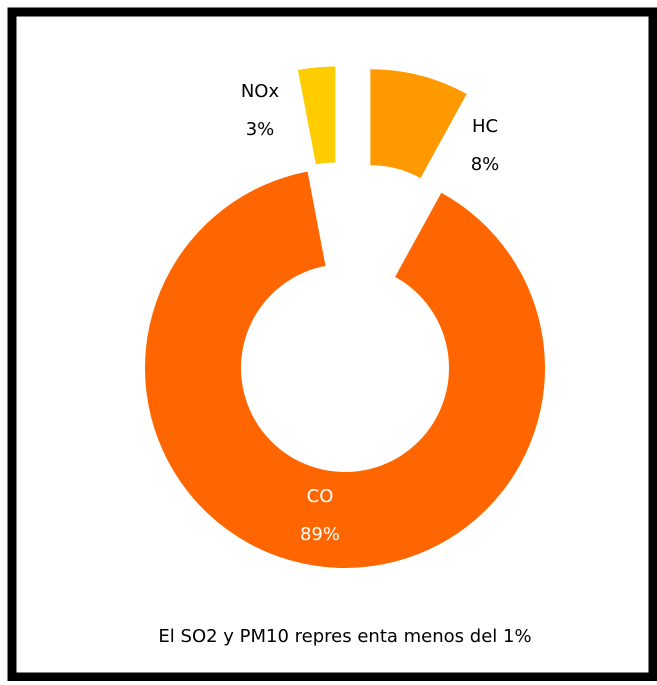 The width and height of the screenshot is (657, 685). Describe the element at coordinates (260, 91) in the screenshot. I see `slice-label: NOx` at that location.